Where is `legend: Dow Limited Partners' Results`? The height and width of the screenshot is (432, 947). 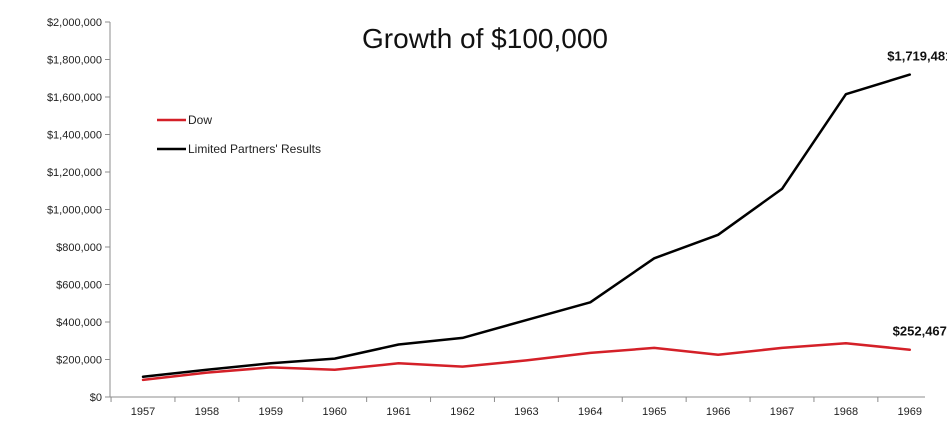 legend: Dow Limited Partners' Results is located at coordinates (239, 134).